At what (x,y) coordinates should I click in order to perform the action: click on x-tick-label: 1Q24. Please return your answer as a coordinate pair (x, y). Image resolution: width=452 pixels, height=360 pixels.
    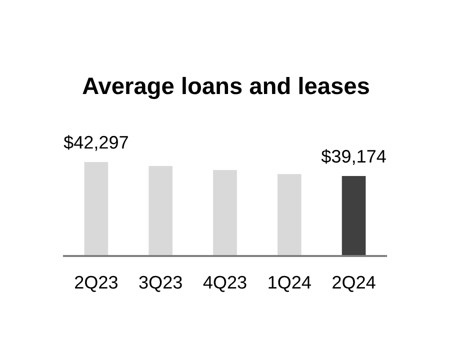
    Looking at the image, I should click on (289, 284).